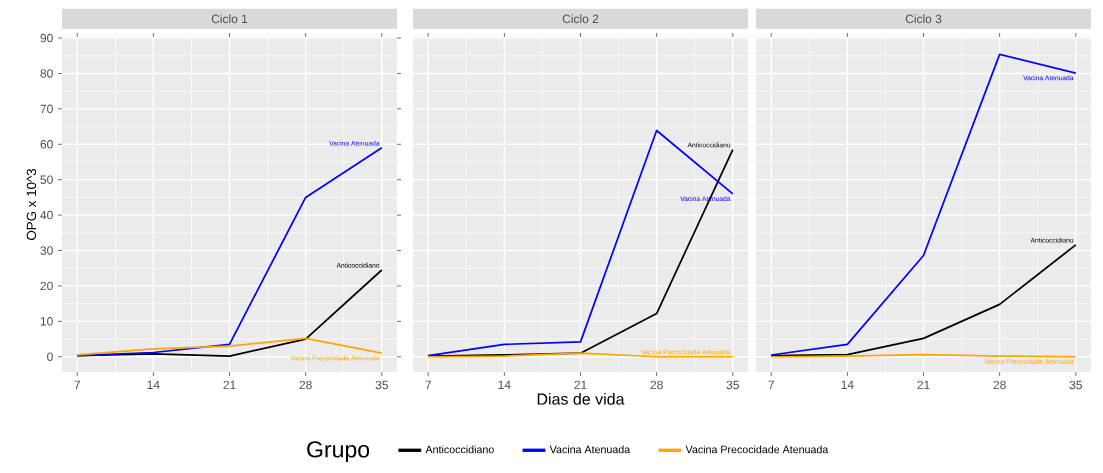  I want to click on y-tick-label: 60, so click(46, 144).